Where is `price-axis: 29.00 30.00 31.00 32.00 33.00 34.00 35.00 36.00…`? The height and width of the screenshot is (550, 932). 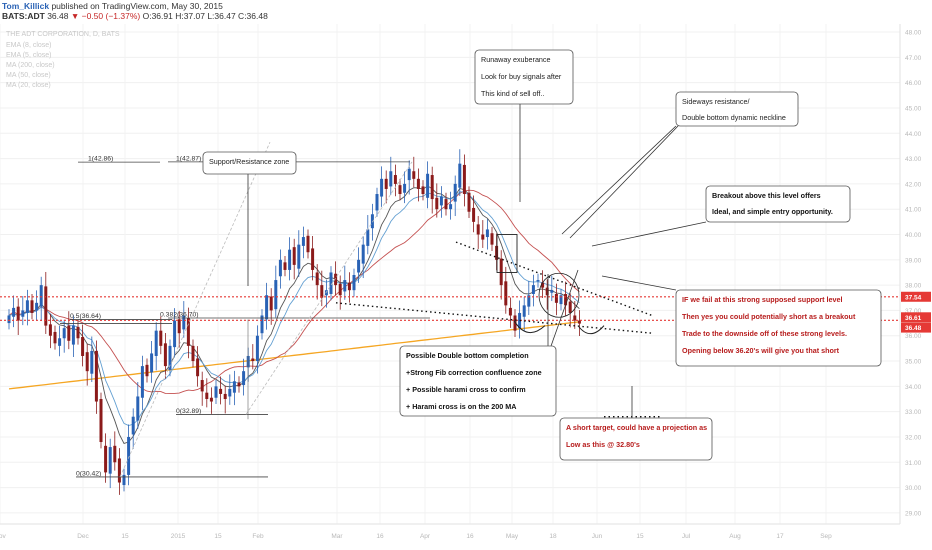
price-axis: 29.00 30.00 31.00 32.00 33.00 34.00 35.00 36.00… is located at coordinates (915, 274).